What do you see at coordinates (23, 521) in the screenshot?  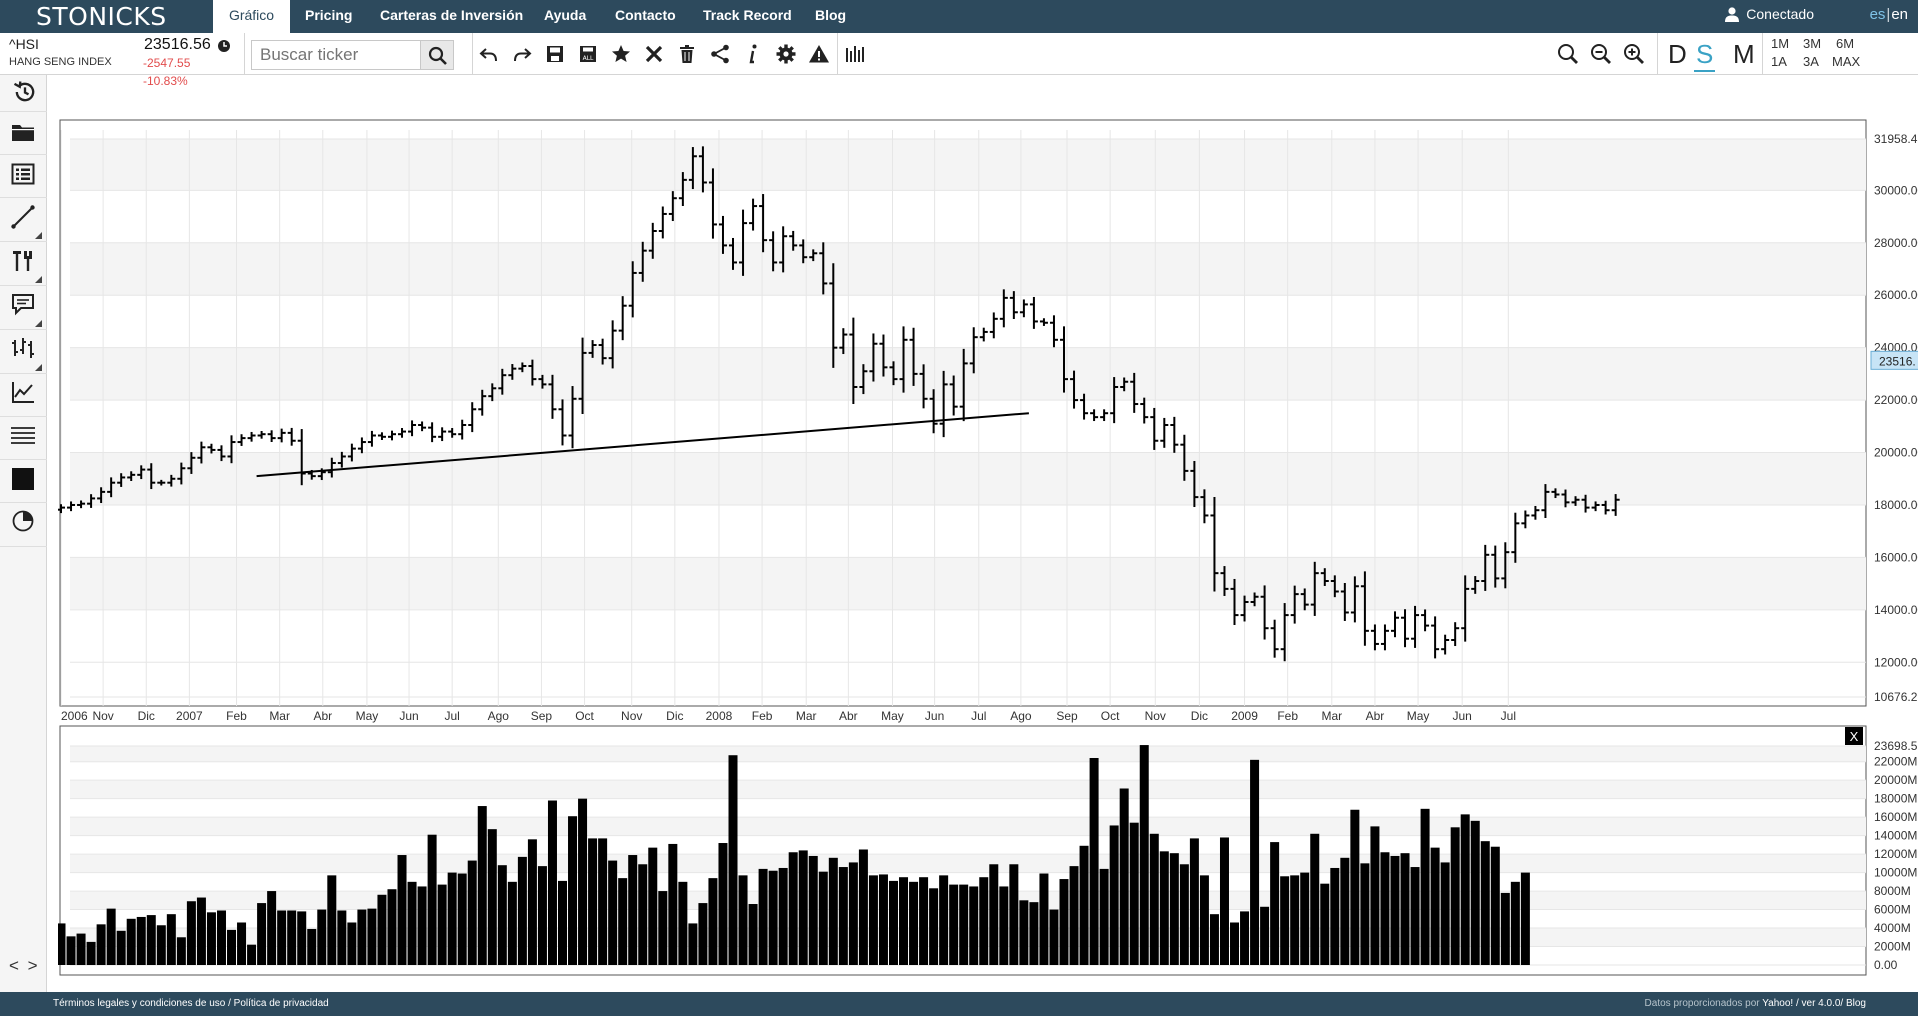 I see `pie-icon` at bounding box center [23, 521].